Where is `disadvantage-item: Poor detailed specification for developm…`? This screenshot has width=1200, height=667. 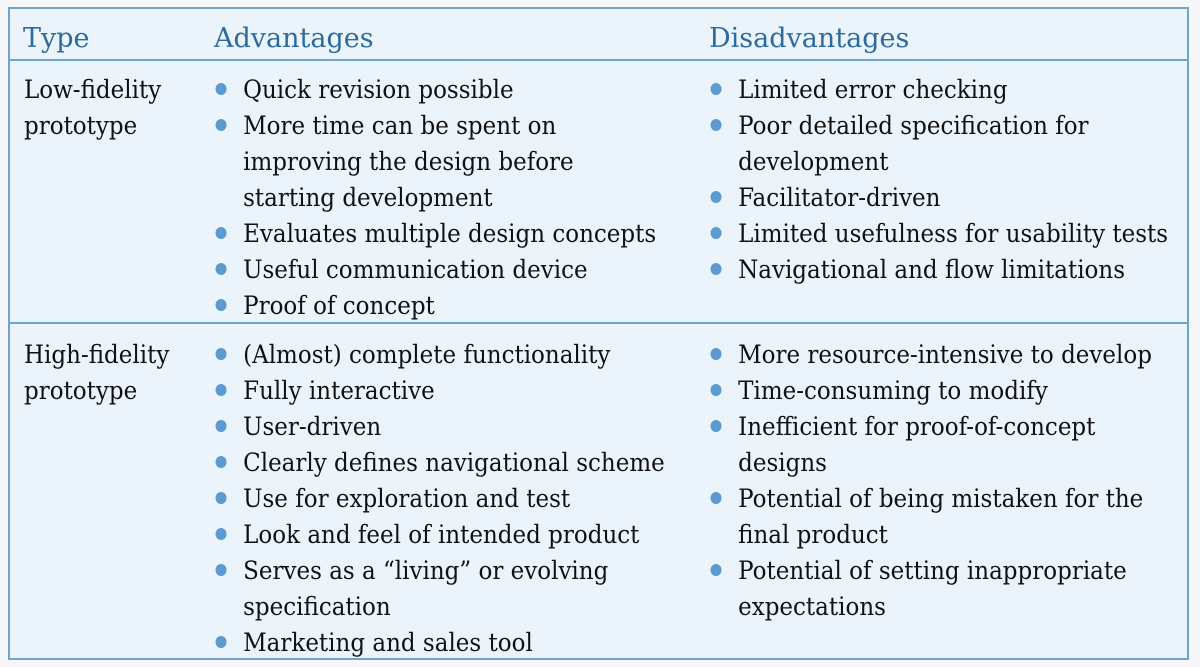
disadvantage-item: Poor detailed specification for developm… is located at coordinates (943, 144).